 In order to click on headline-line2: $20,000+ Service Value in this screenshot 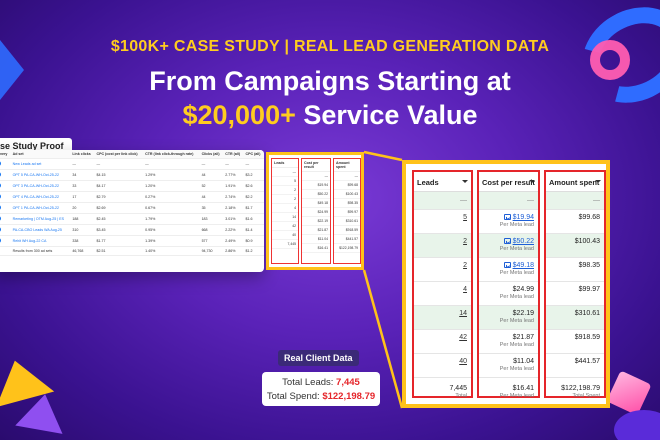, I will do `click(330, 115)`.